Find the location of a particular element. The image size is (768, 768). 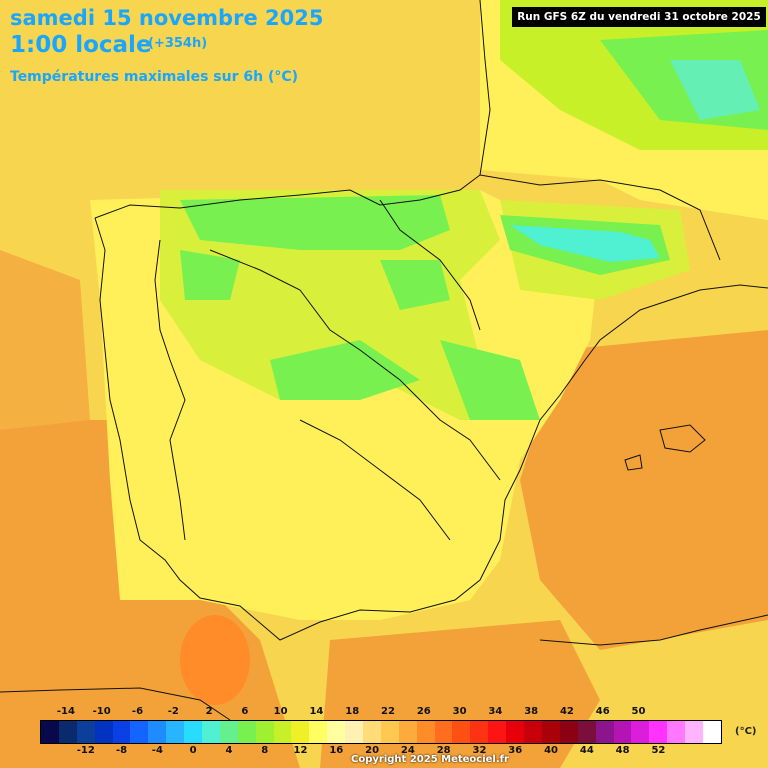

run-info-badge: Run GFS 6Z du vendredi 31 octobre 2025 is located at coordinates (639, 17).